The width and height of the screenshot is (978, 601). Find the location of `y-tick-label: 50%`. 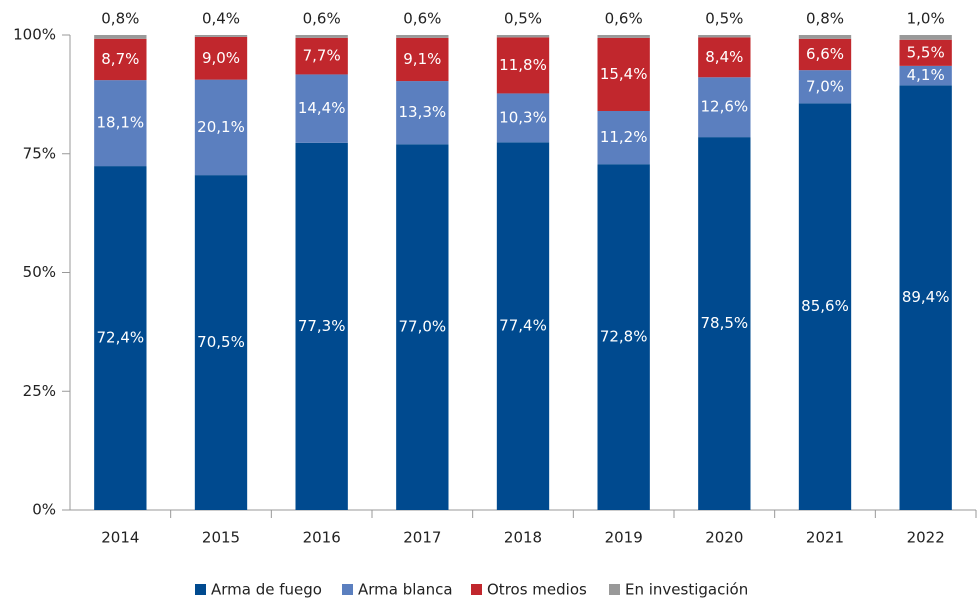

y-tick-label: 50% is located at coordinates (39, 272).